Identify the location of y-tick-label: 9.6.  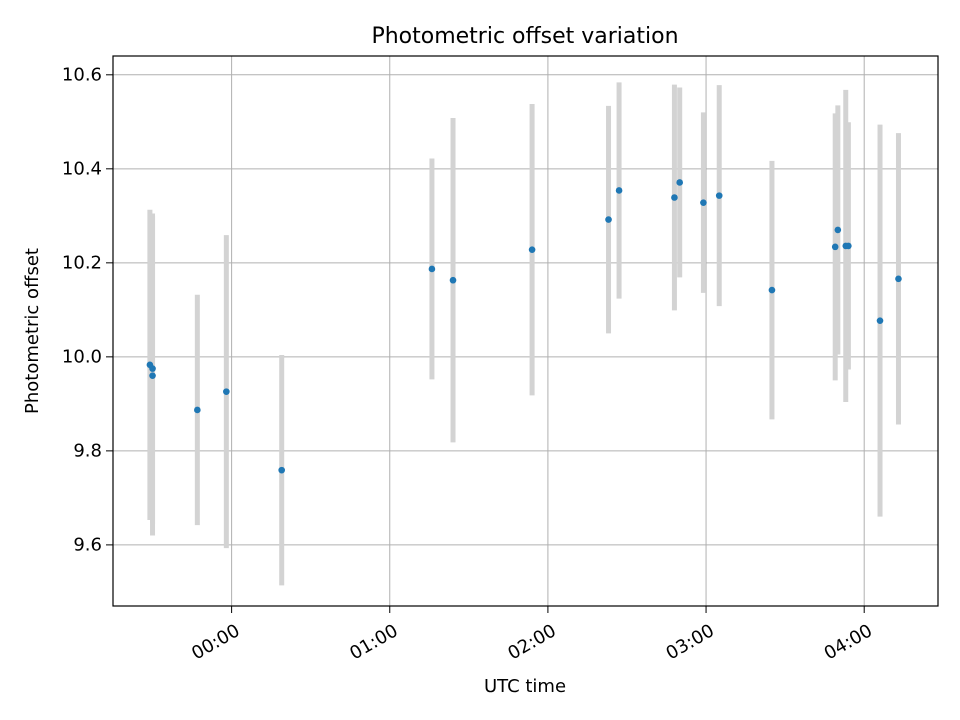
(87, 544).